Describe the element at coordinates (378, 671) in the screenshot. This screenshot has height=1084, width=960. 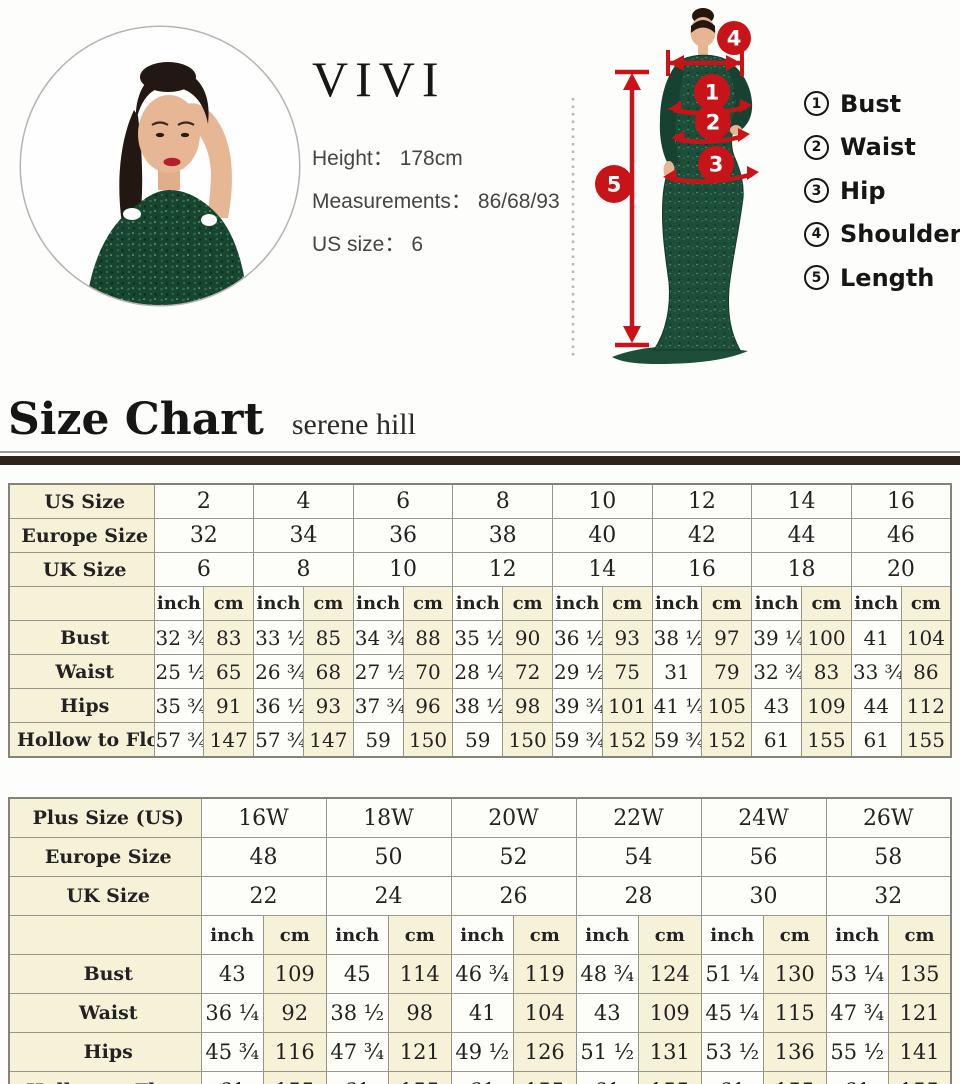
I see `inch-value-cell: 27 ½` at that location.